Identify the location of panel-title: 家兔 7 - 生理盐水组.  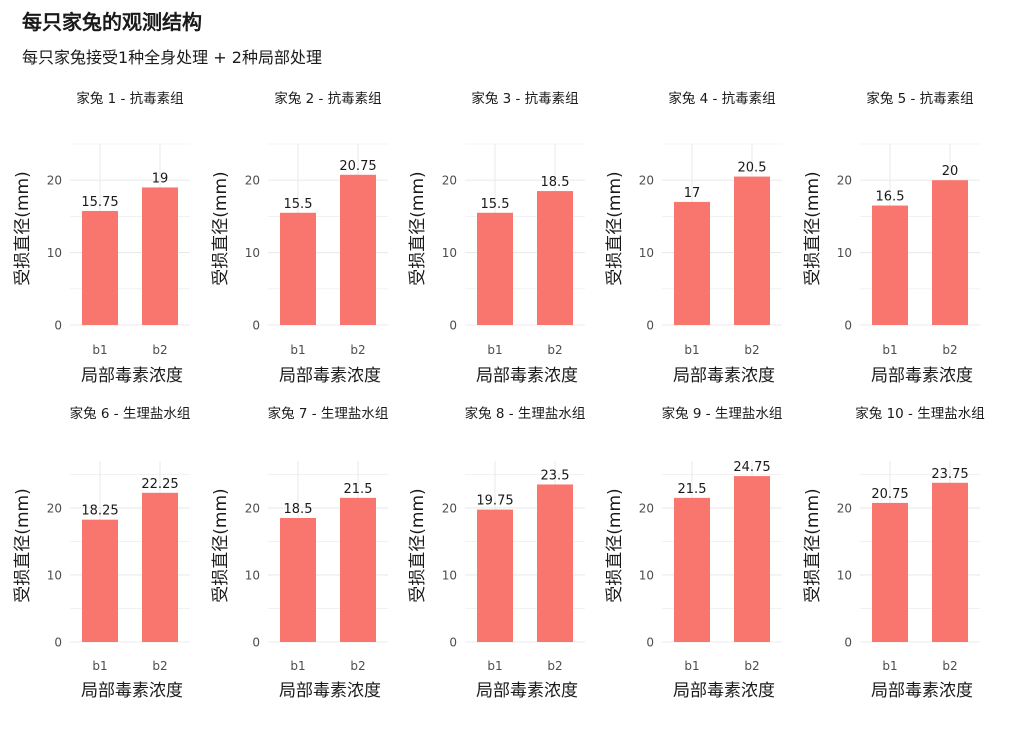
(328, 413).